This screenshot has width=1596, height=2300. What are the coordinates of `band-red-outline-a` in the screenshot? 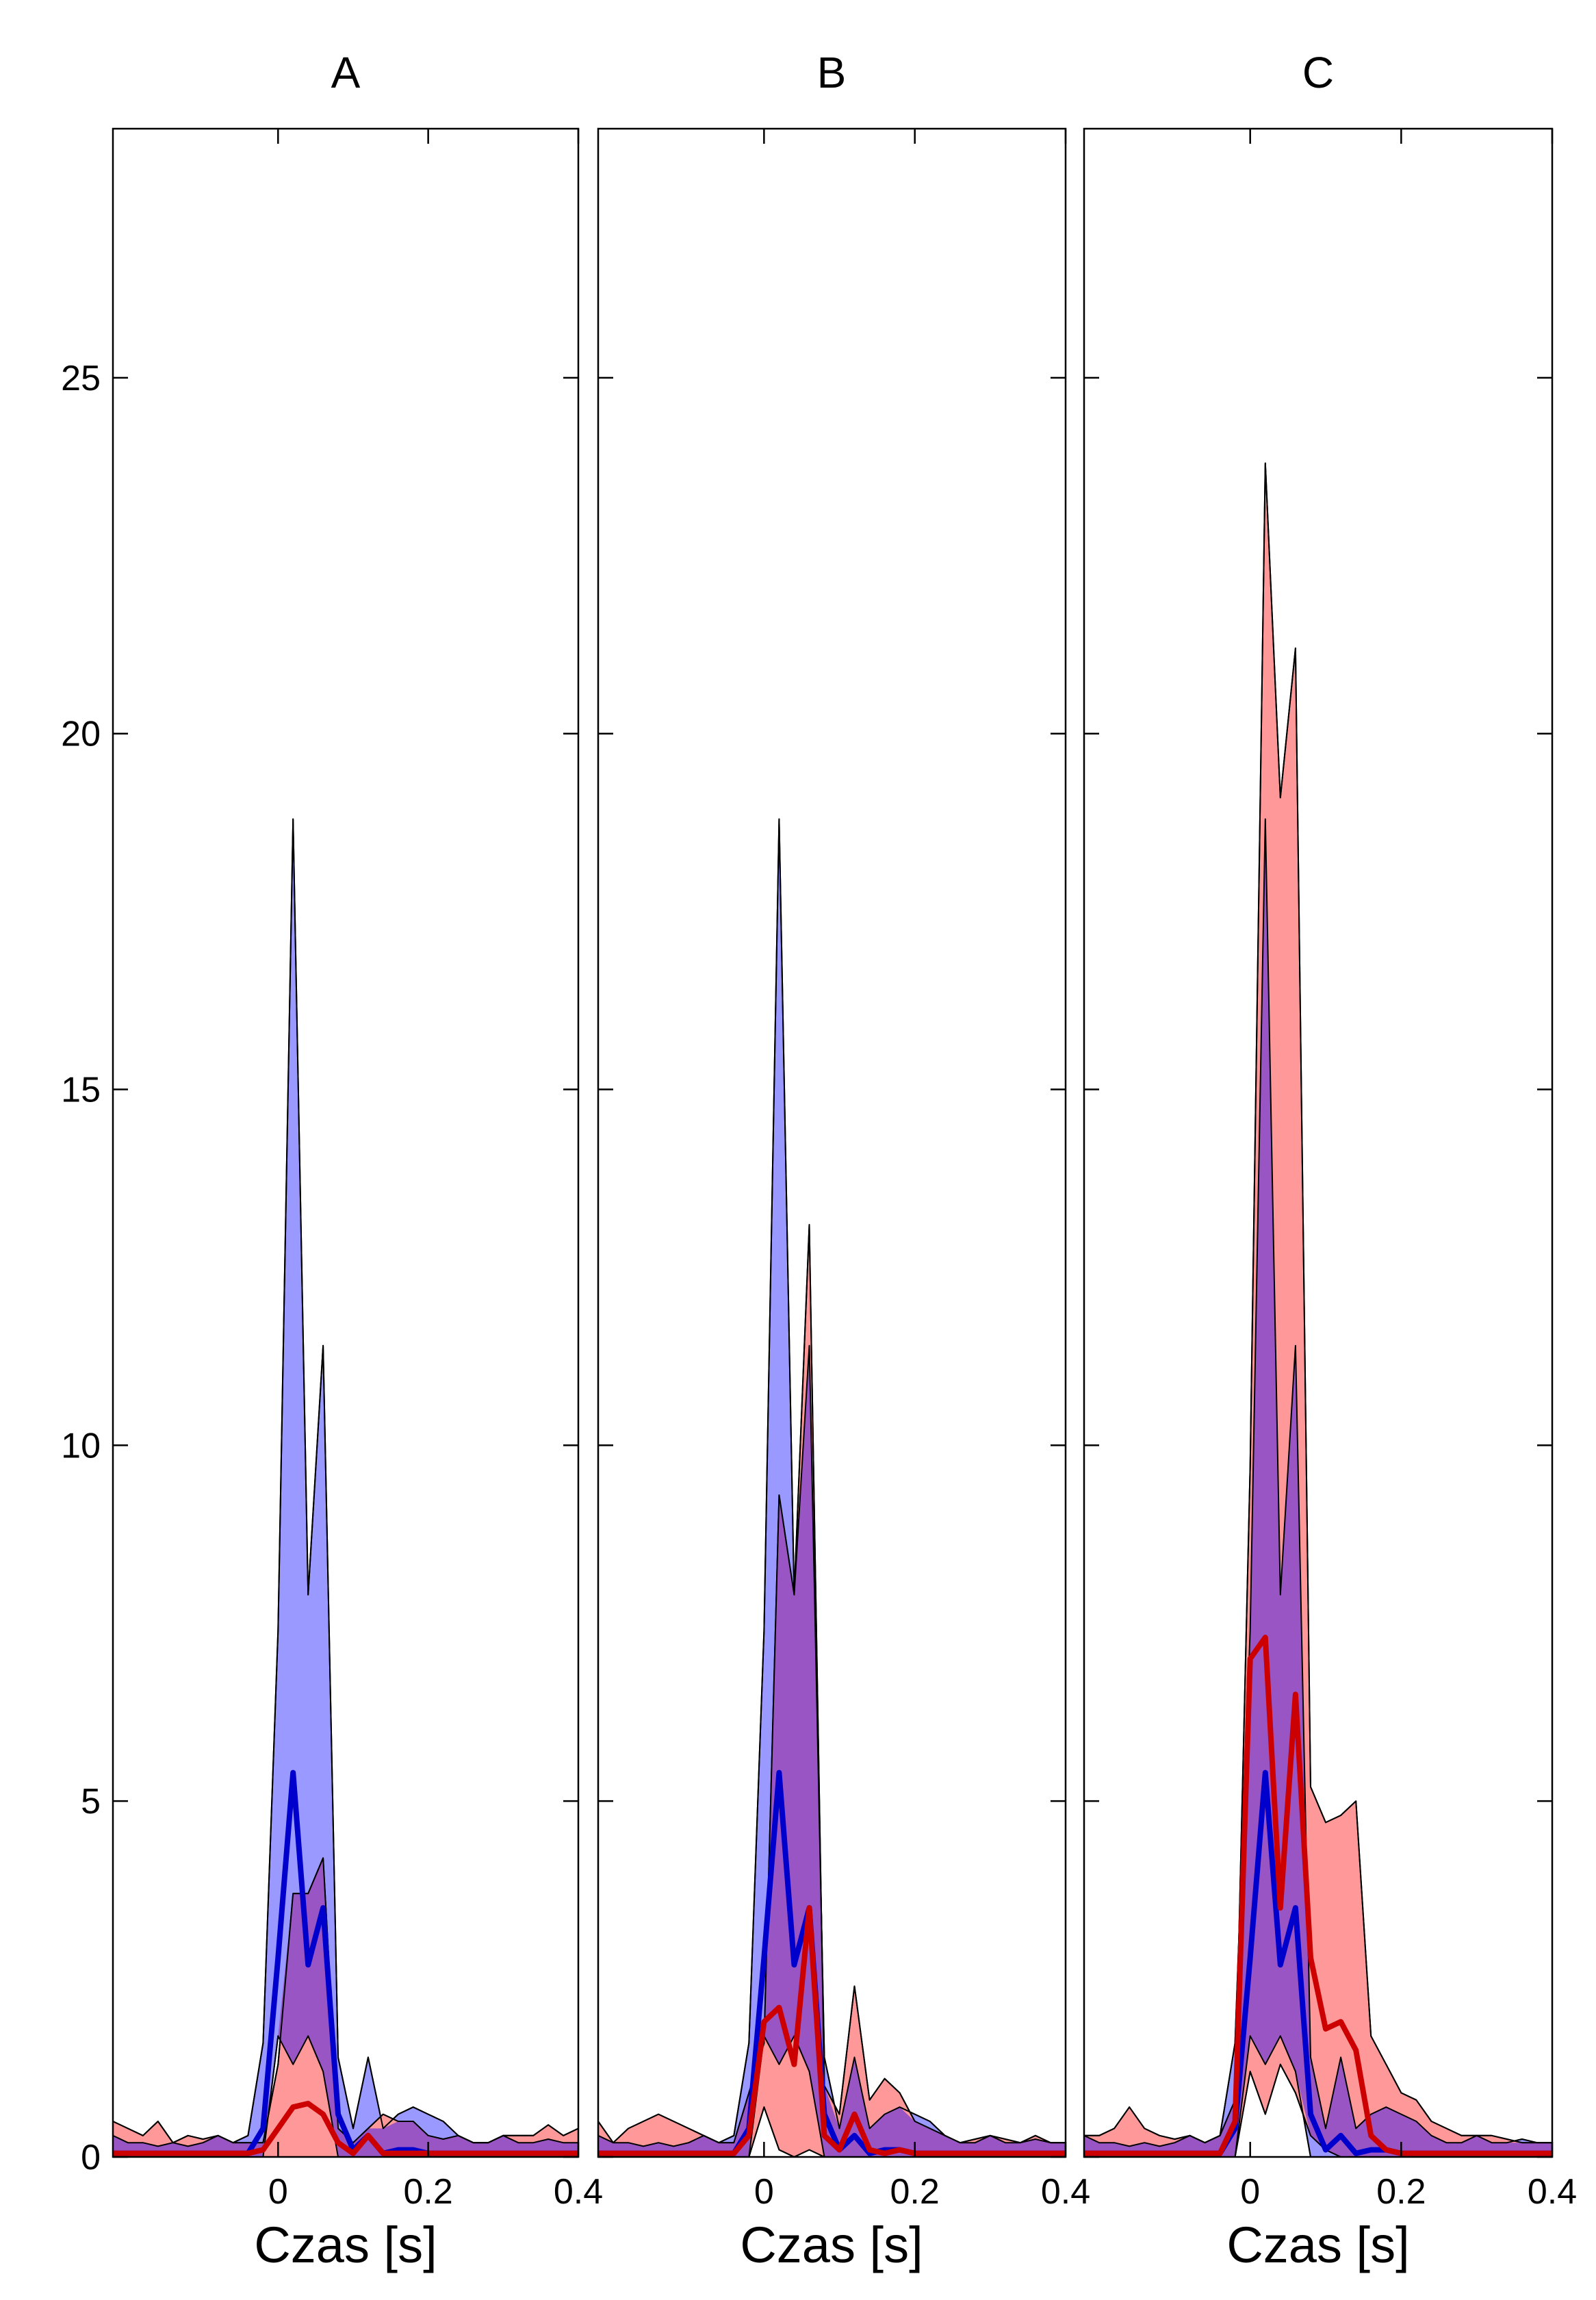 It's located at (345, 2007).